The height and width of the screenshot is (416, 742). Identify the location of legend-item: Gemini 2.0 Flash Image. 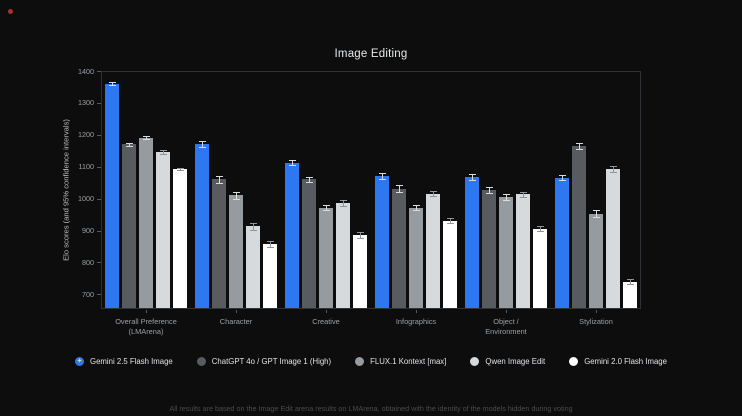
(618, 361).